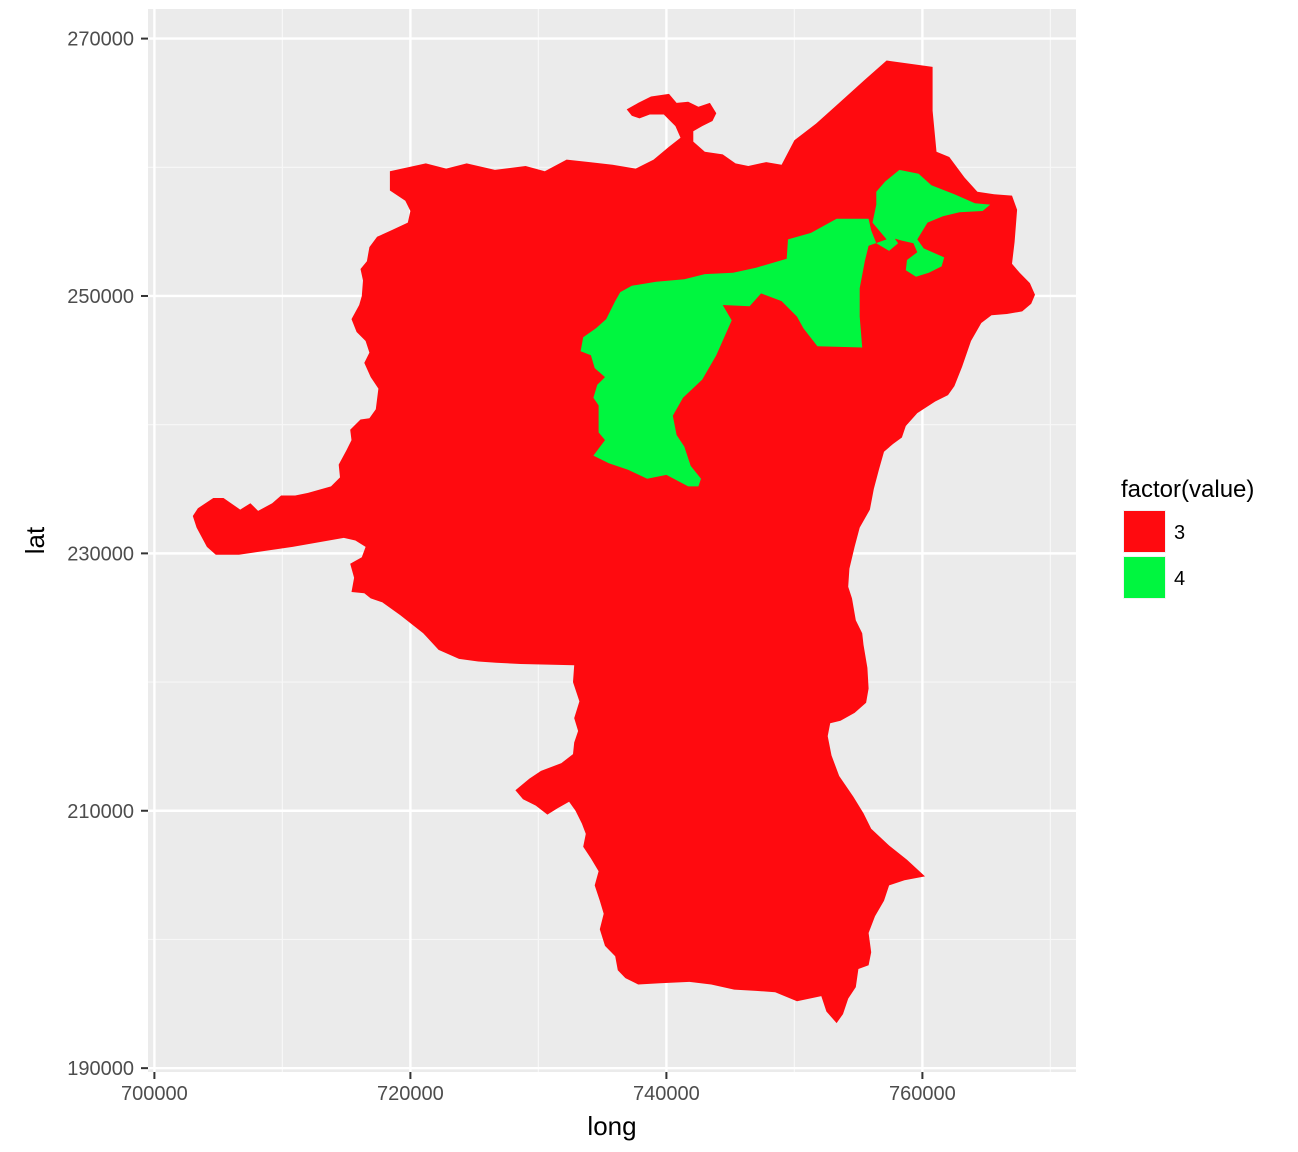  I want to click on y-axis: 190000 210000 230000 250000 270000, so click(107, 554).